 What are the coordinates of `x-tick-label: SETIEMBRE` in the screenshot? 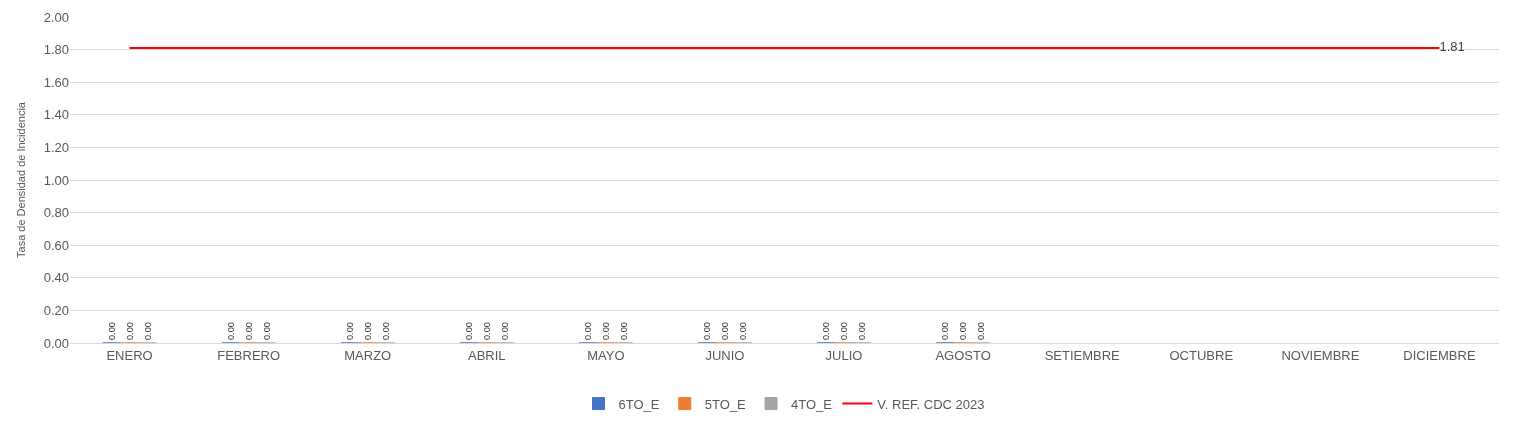 It's located at (1082, 355).